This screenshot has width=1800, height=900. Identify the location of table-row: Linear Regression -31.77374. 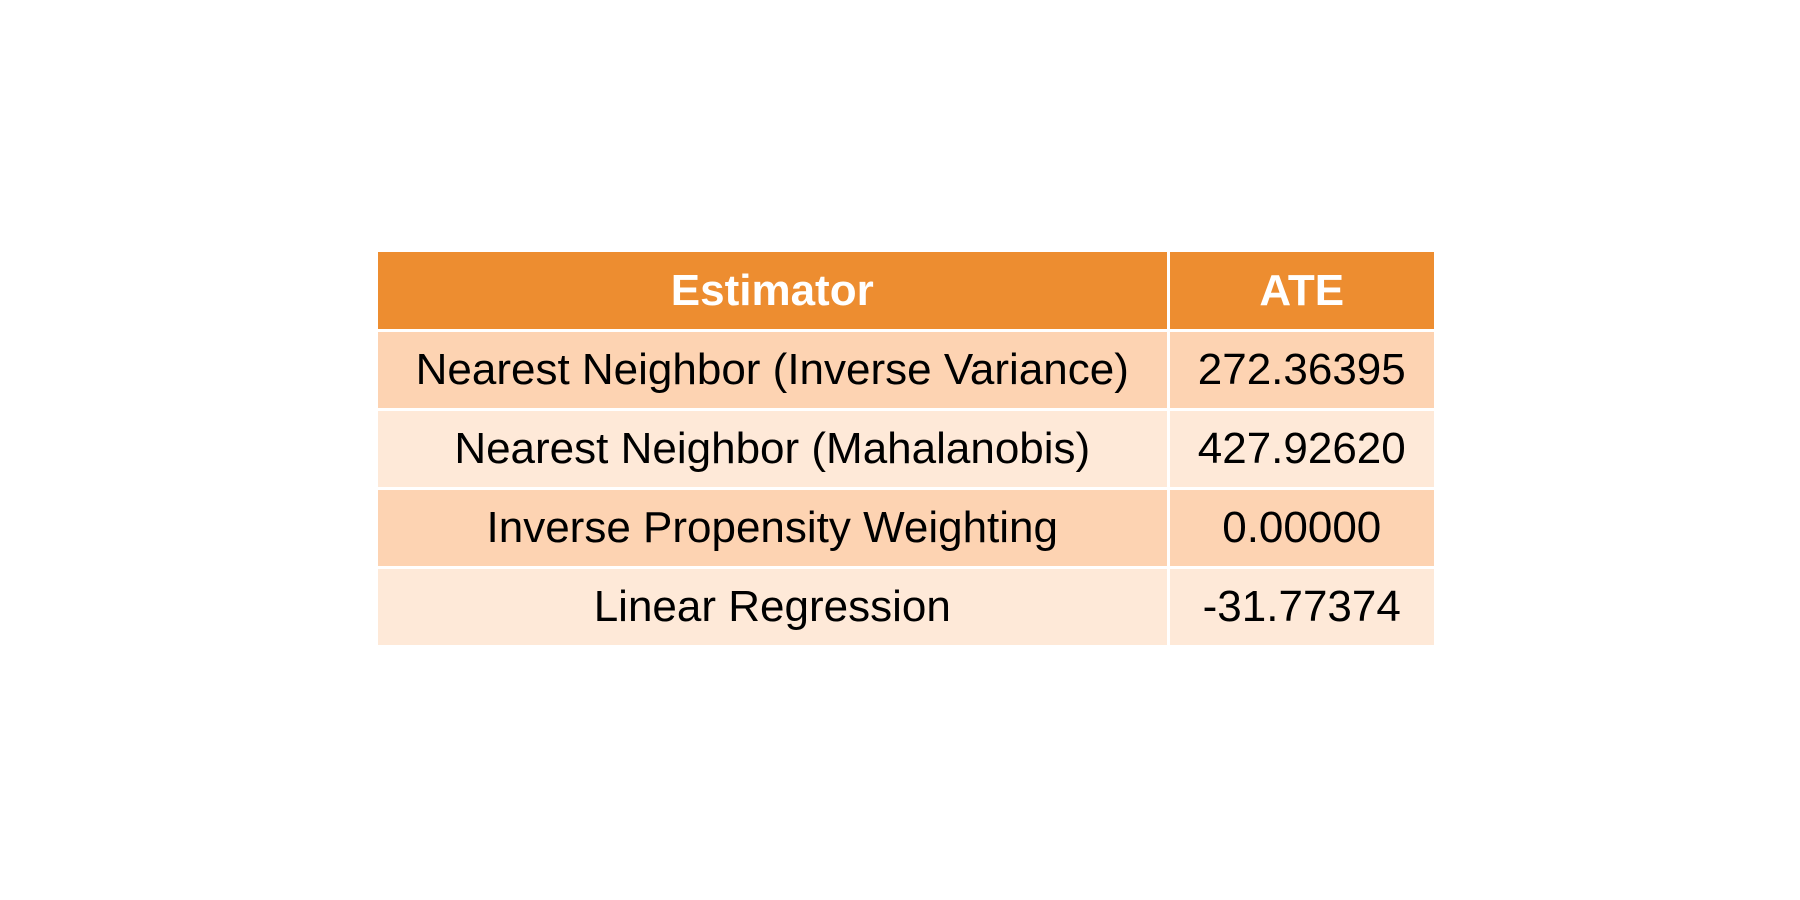
(906, 605).